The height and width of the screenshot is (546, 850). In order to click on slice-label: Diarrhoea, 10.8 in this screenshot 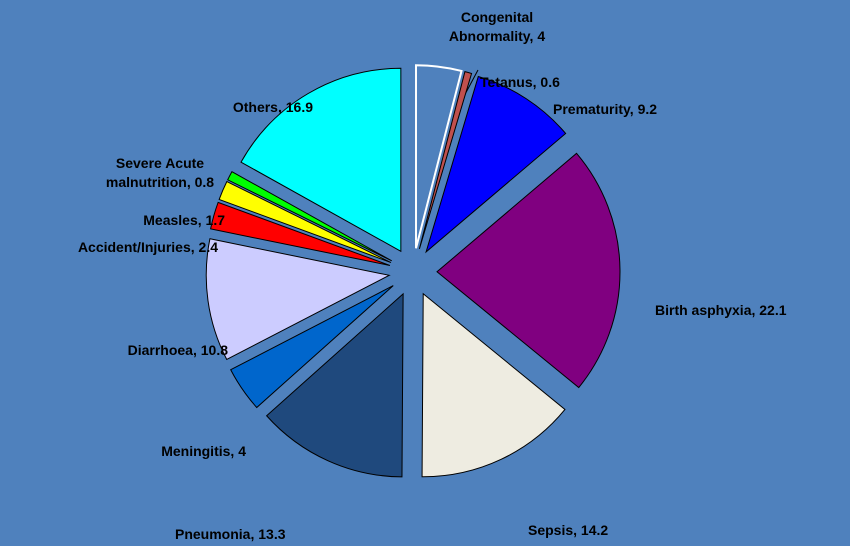, I will do `click(177, 350)`.